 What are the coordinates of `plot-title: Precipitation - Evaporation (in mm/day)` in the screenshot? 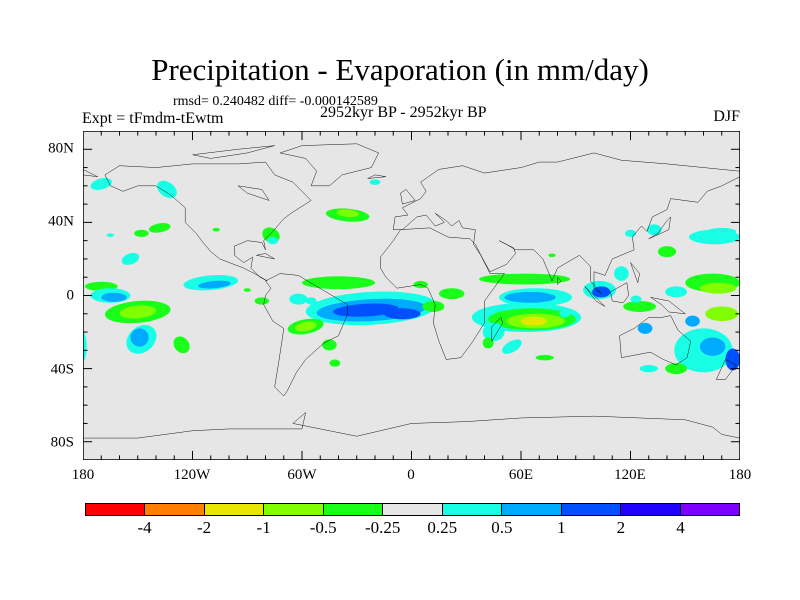 It's located at (400, 69).